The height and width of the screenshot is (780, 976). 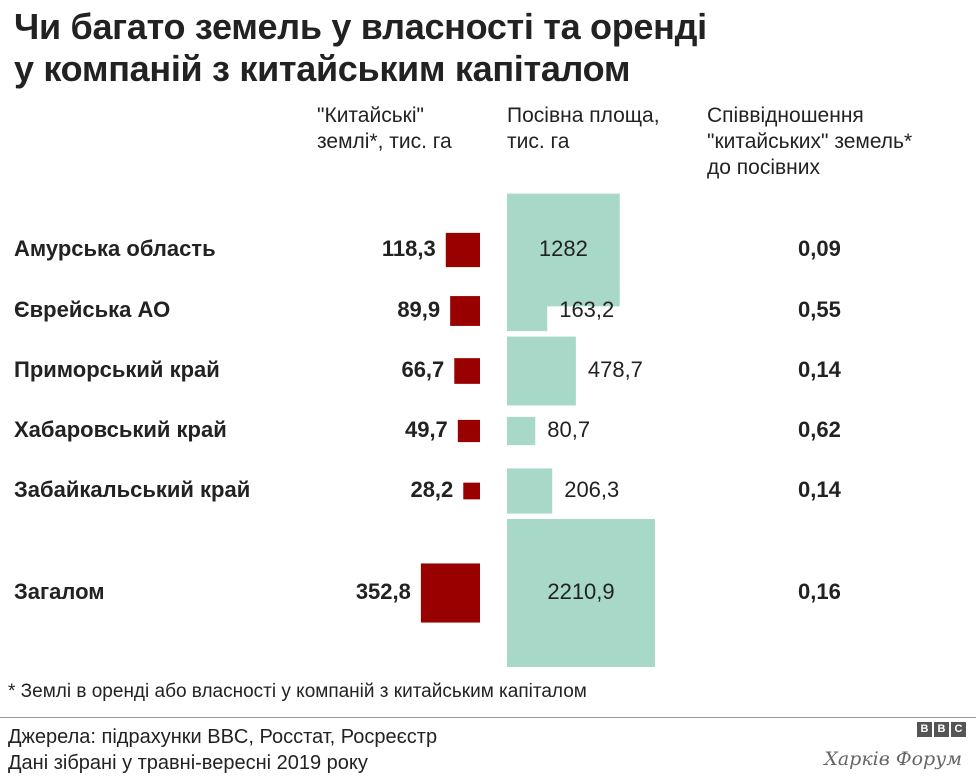 I want to click on watermark: Харків Форум, so click(x=893, y=759).